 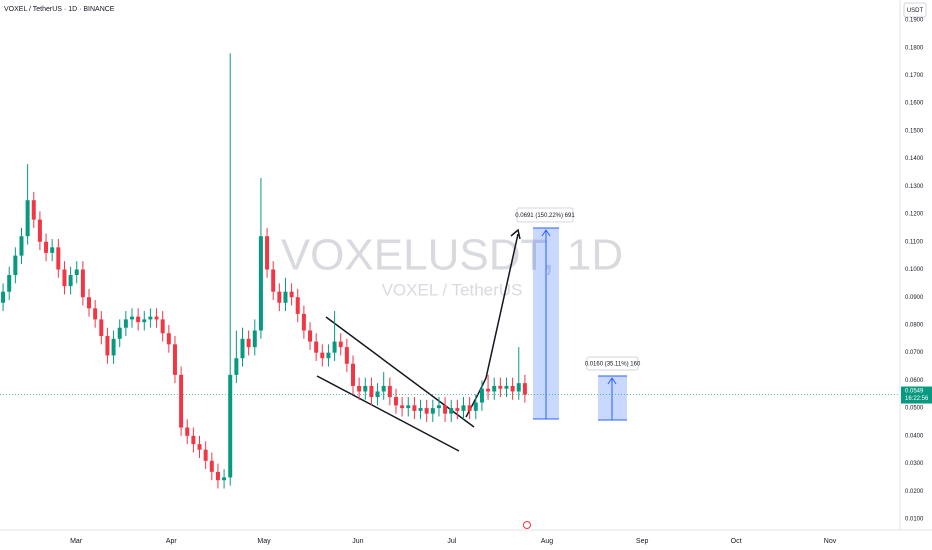 I want to click on y-tick-label: 0.0100, so click(x=914, y=520).